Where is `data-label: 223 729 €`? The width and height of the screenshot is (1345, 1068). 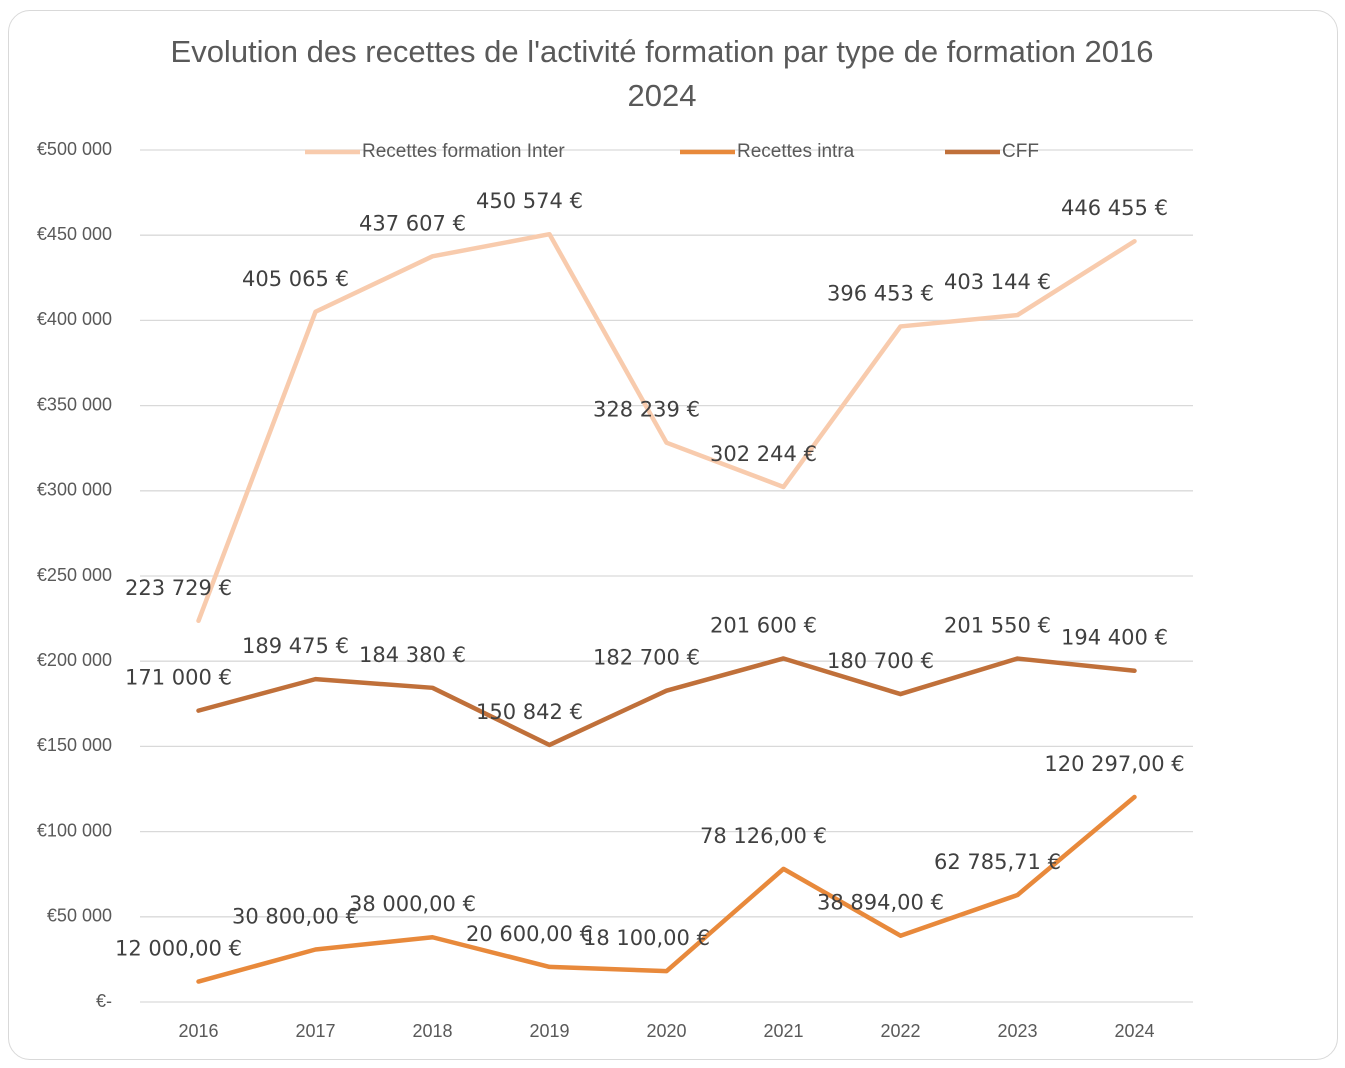
data-label: 223 729 € is located at coordinates (178, 588).